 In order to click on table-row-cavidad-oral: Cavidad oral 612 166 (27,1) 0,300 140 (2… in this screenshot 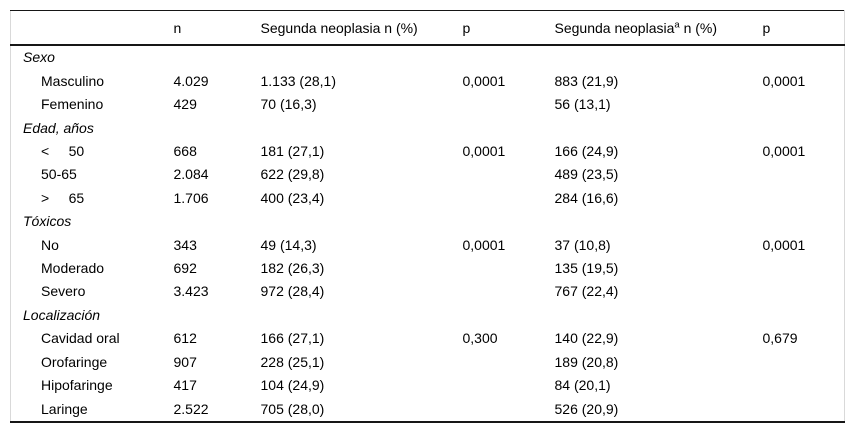, I will do `click(428, 338)`.